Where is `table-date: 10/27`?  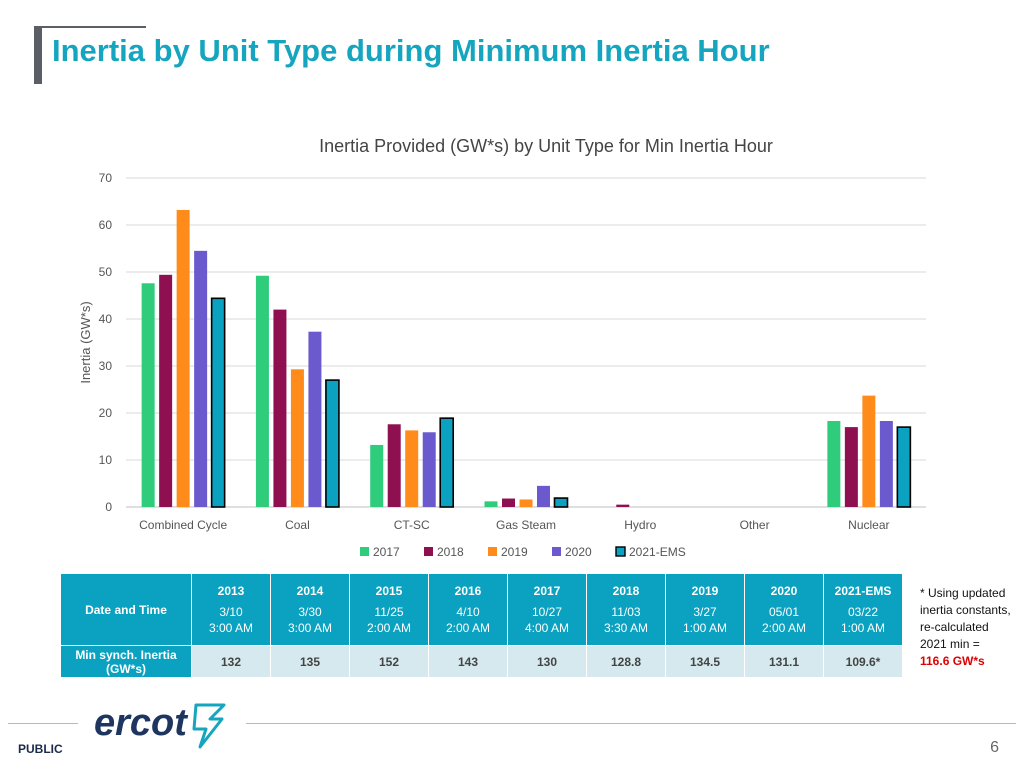
table-date: 10/27 is located at coordinates (547, 611).